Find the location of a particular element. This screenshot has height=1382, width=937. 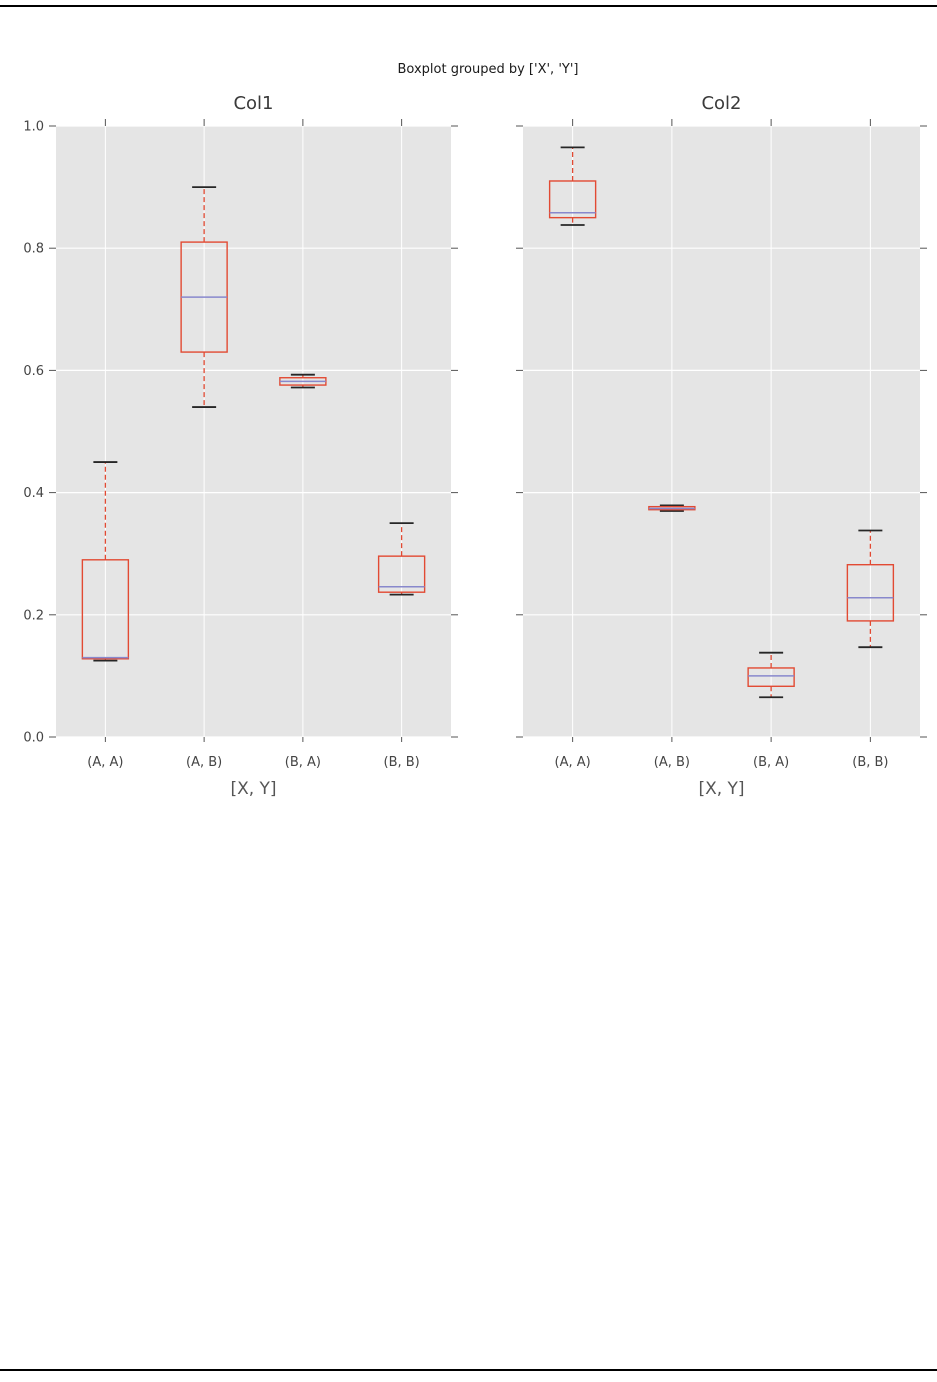

y-tick-label: 0.2 is located at coordinates (33, 615).